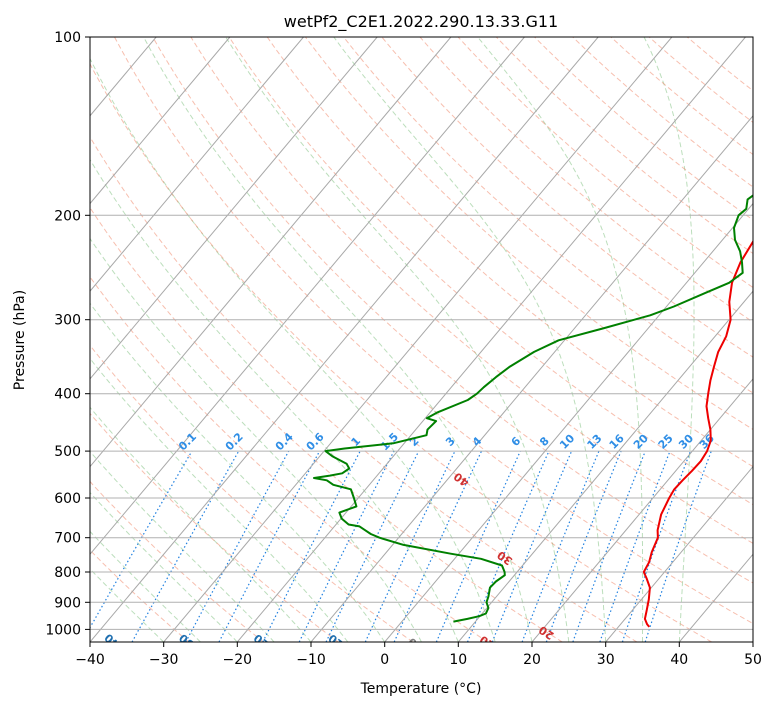 This screenshot has height=708, width=775. Describe the element at coordinates (67, 499) in the screenshot. I see `y-tick-label-5: 600` at that location.